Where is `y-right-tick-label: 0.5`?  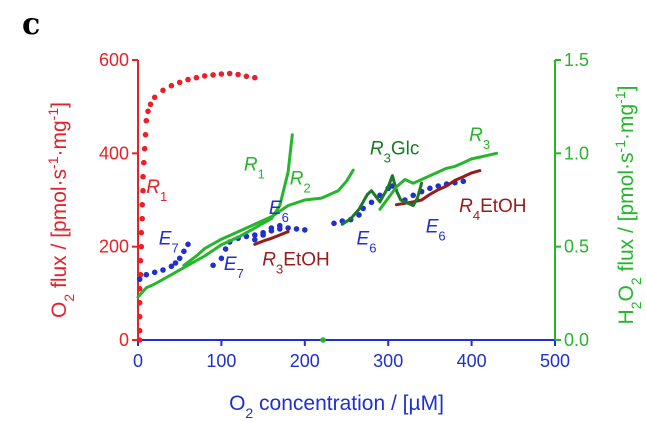 y-right-tick-label: 0.5 is located at coordinates (576, 247).